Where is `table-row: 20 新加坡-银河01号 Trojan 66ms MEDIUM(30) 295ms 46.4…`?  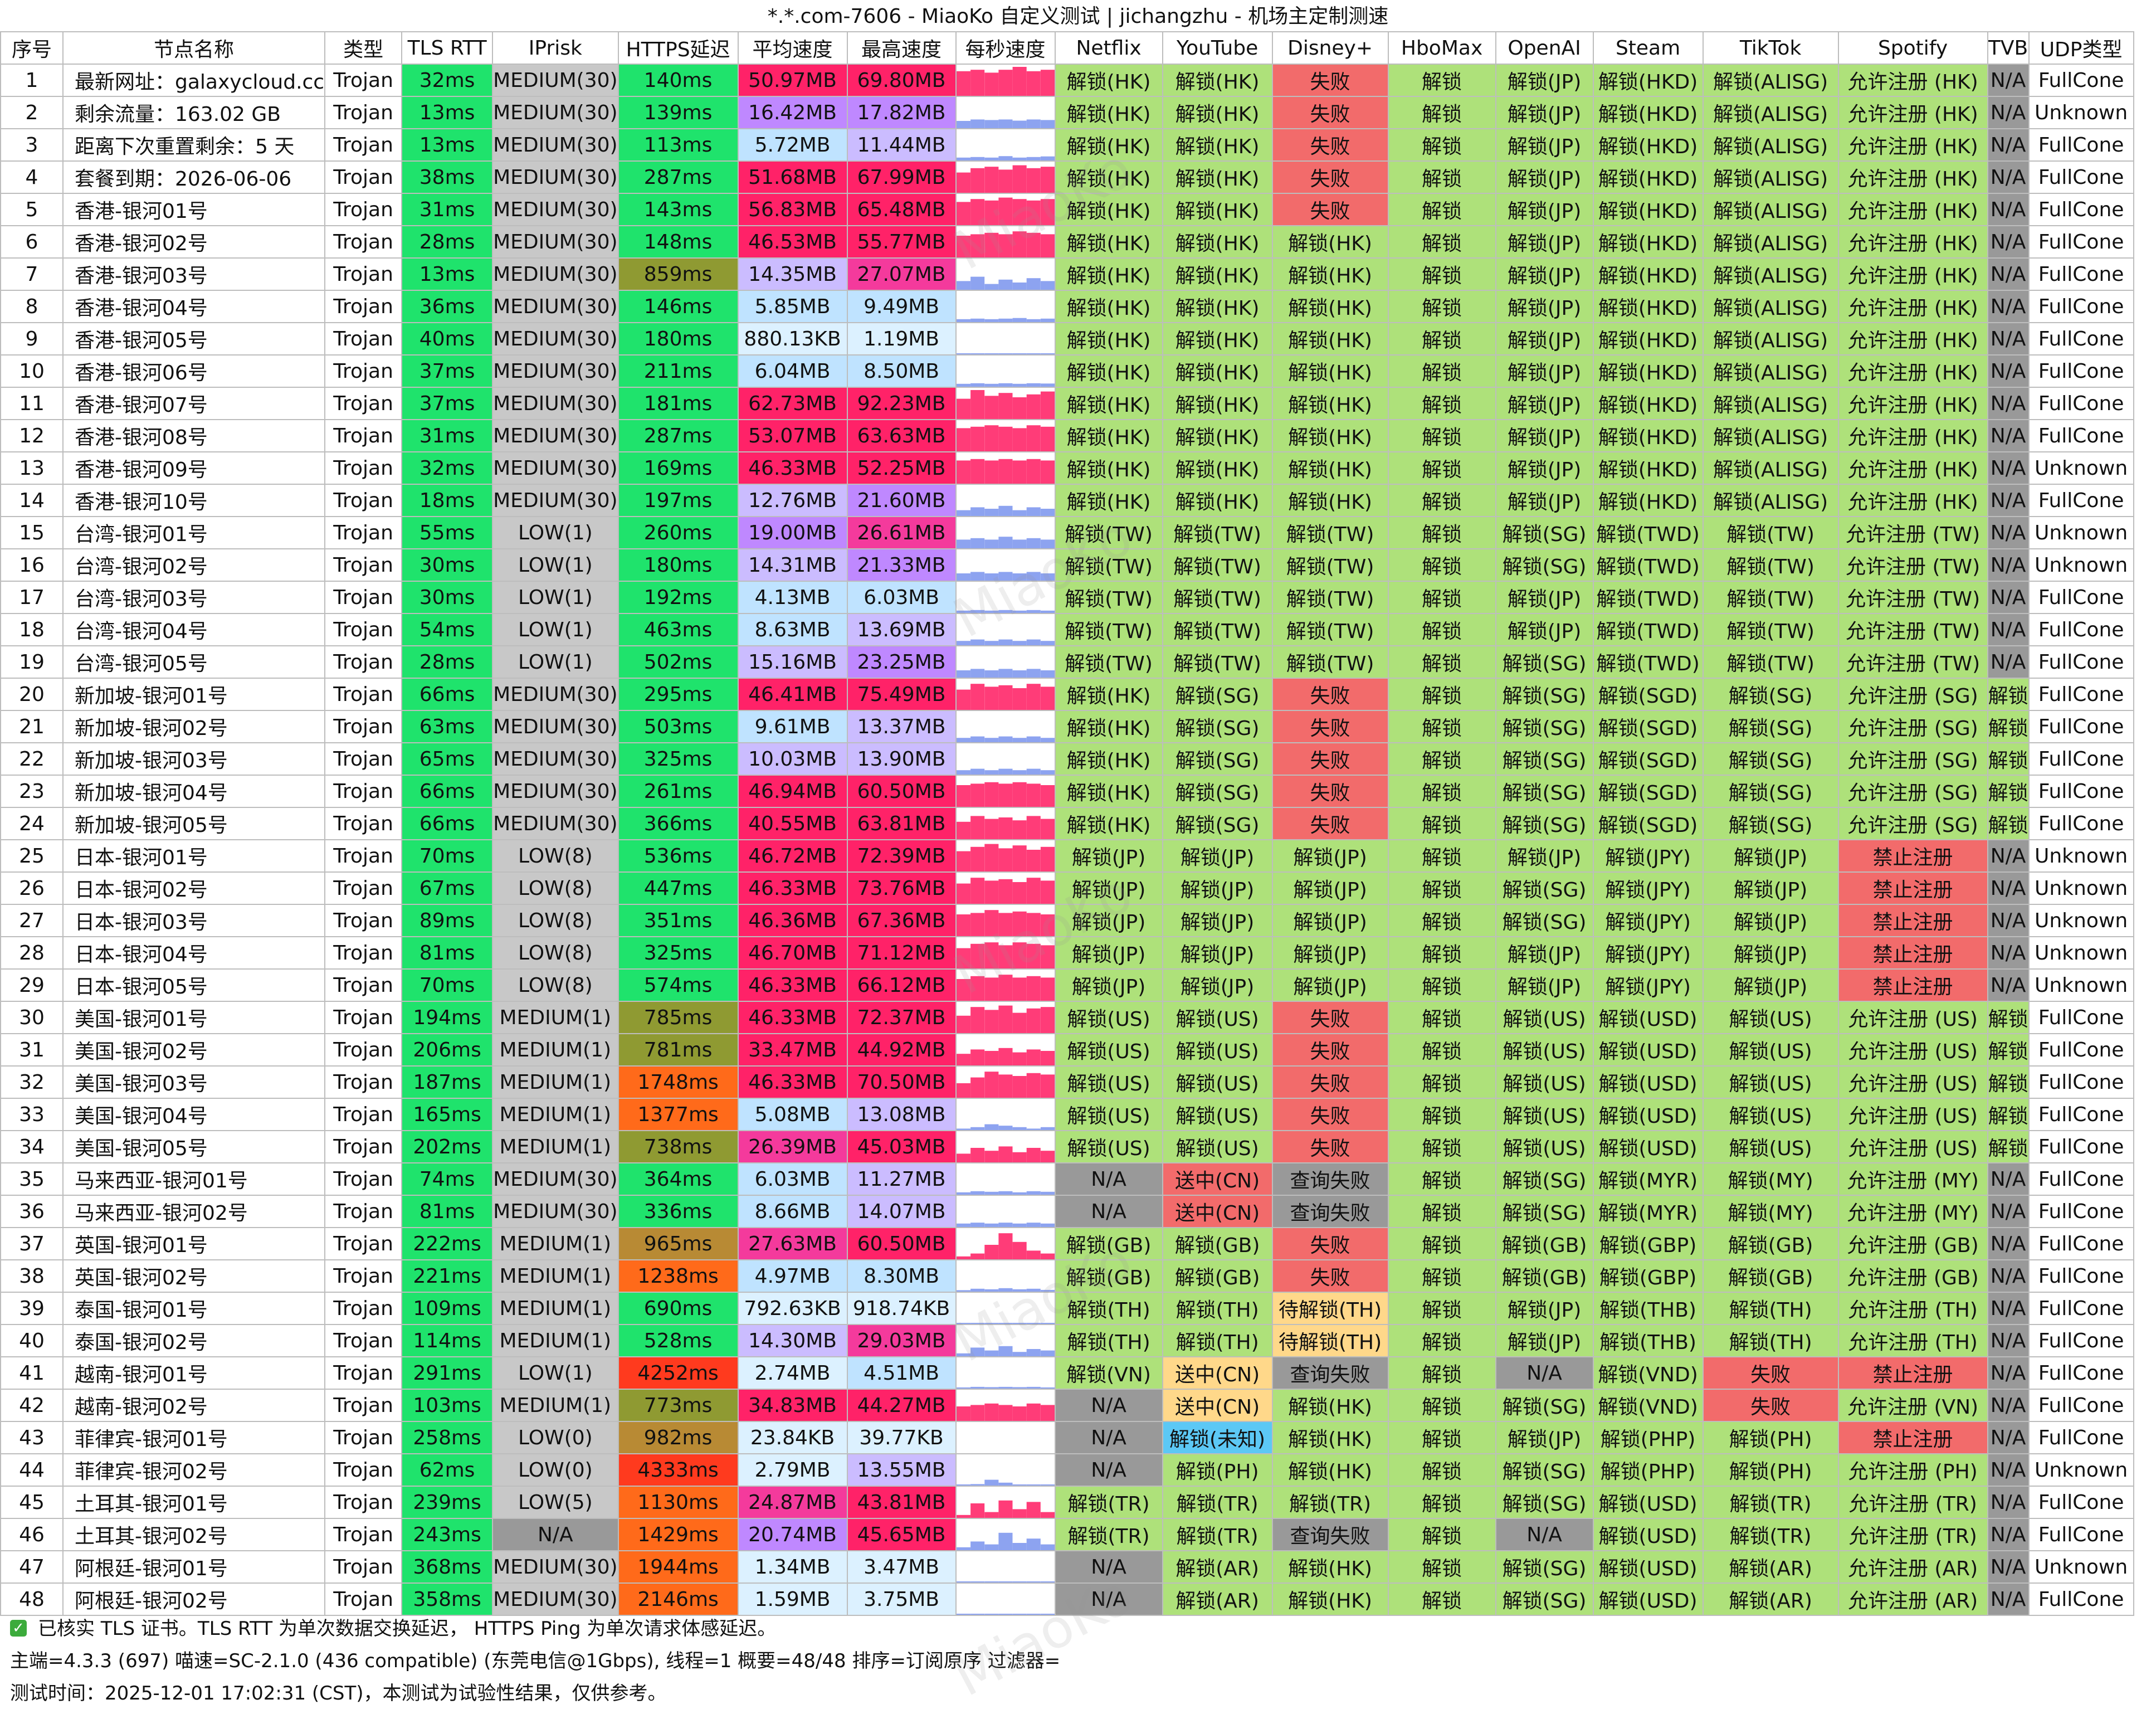
table-row: 20 新加坡-银河01号 Trojan 66ms MEDIUM(30) 295ms 46.4… is located at coordinates (1067, 695).